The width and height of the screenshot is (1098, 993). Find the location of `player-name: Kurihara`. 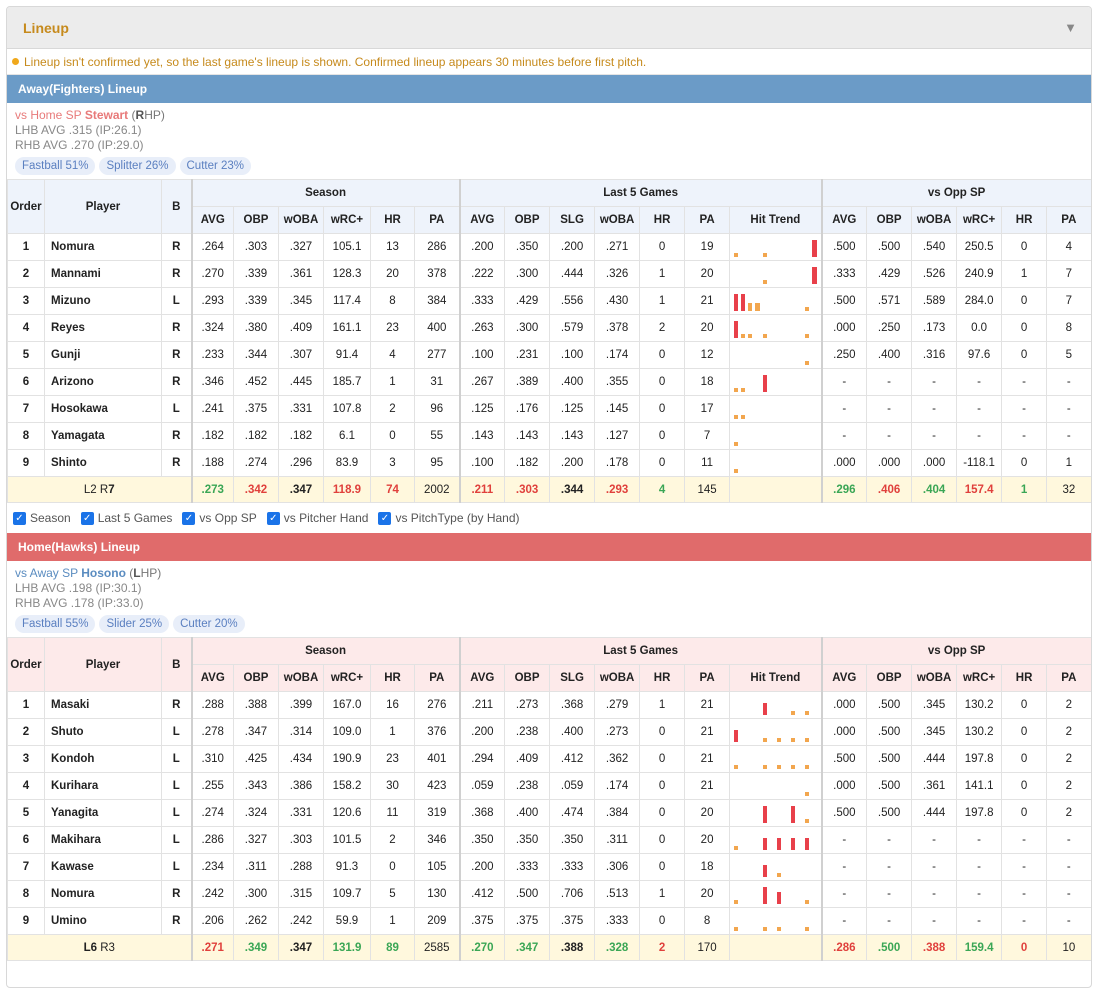

player-name: Kurihara is located at coordinates (103, 786).